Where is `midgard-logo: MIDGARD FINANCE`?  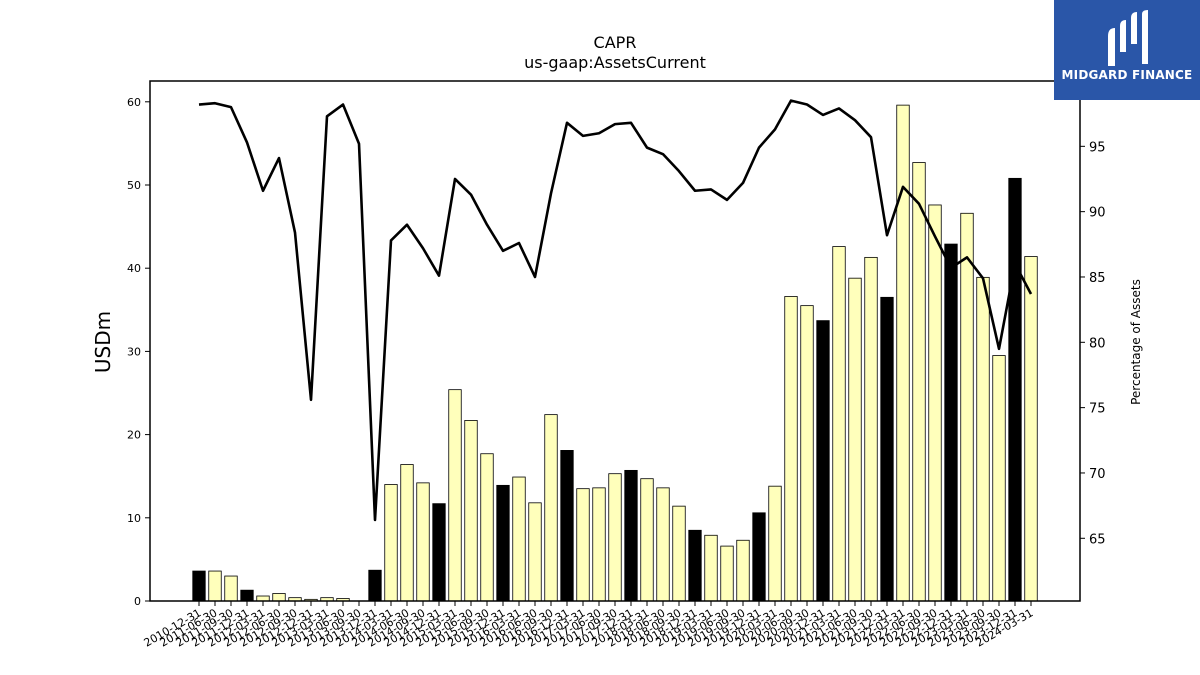
midgard-logo: MIDGARD FINANCE is located at coordinates (1127, 50).